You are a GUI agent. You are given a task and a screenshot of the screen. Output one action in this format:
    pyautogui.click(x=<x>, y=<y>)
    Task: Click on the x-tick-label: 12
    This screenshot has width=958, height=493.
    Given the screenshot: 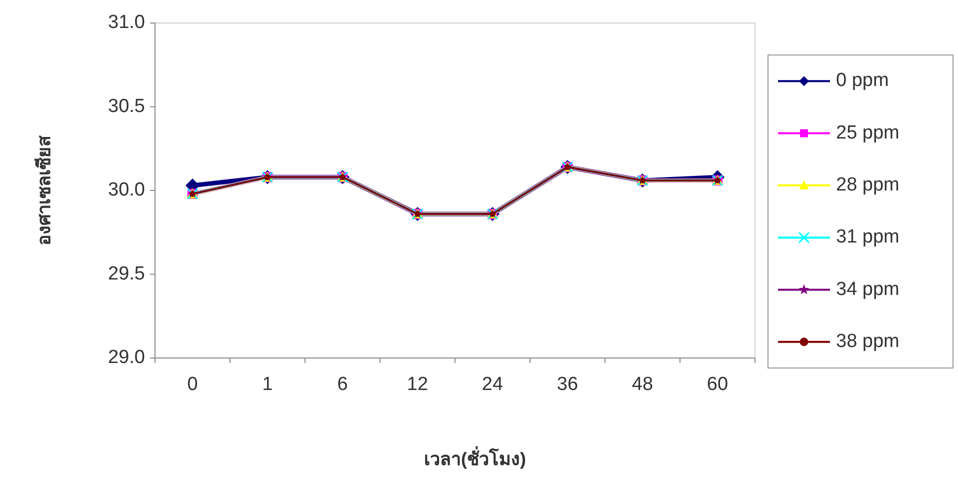 What is the action you would take?
    pyautogui.click(x=417, y=384)
    